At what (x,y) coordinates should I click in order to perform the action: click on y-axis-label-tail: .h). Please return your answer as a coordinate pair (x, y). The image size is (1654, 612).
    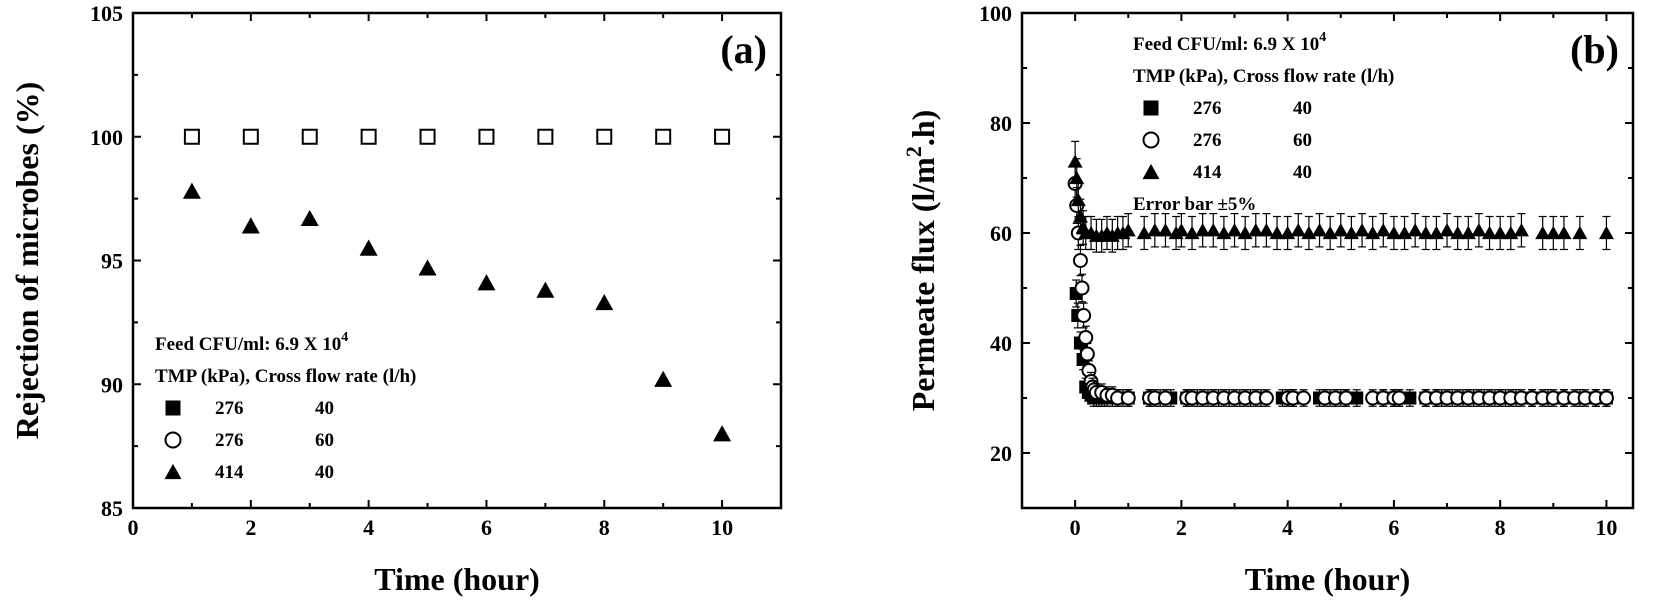
    Looking at the image, I should click on (923, 128).